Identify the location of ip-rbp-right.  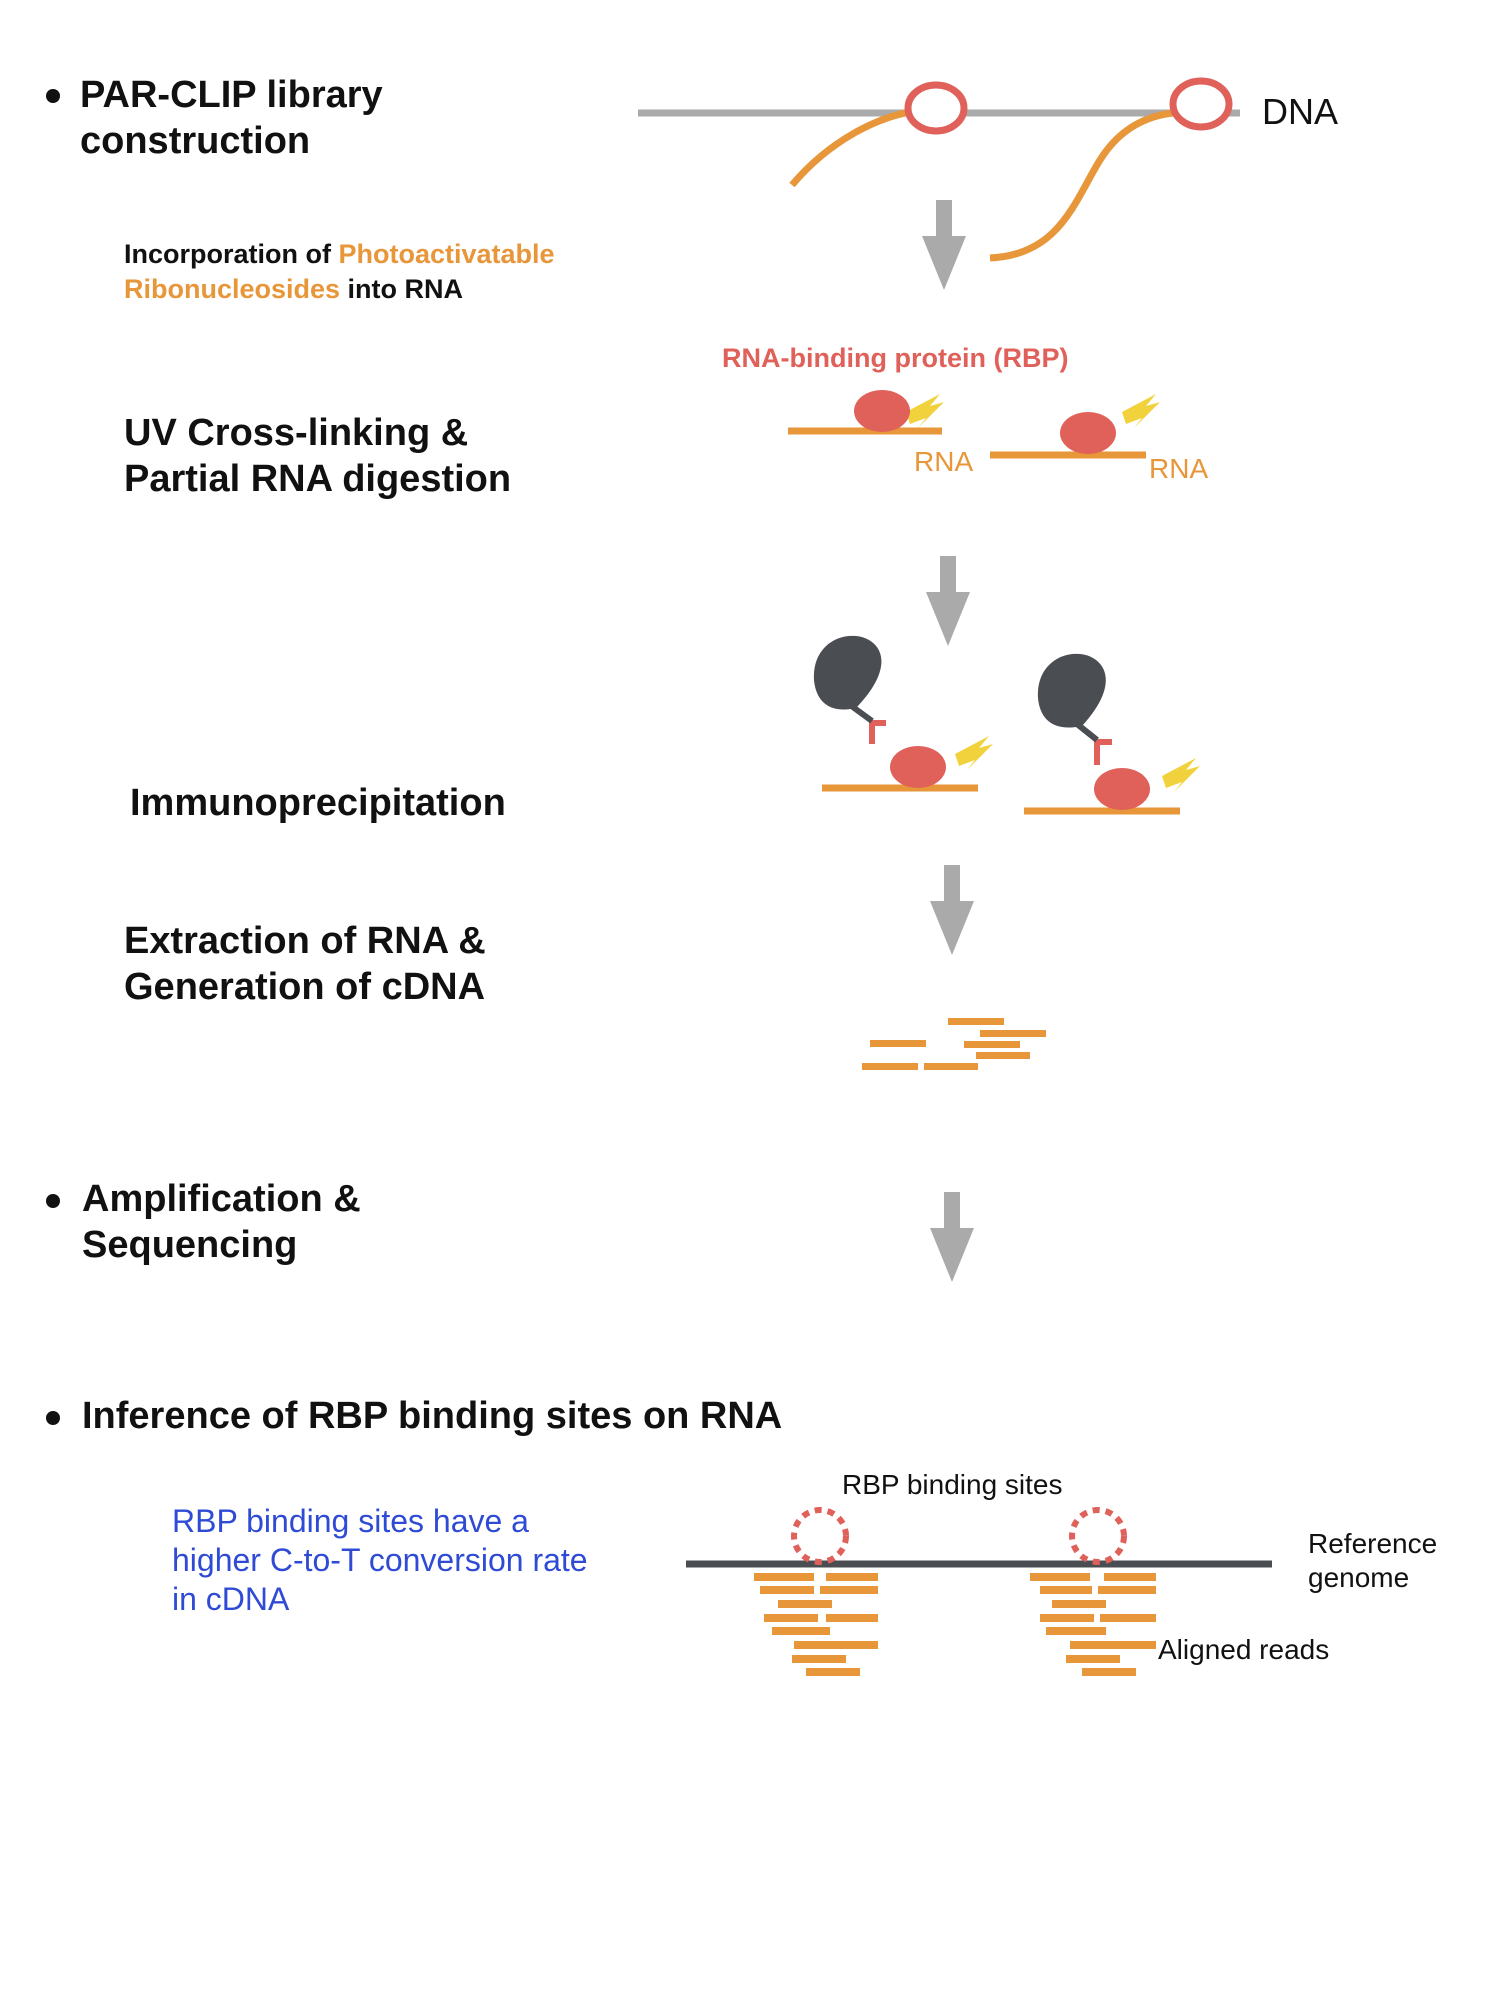
(1122, 789).